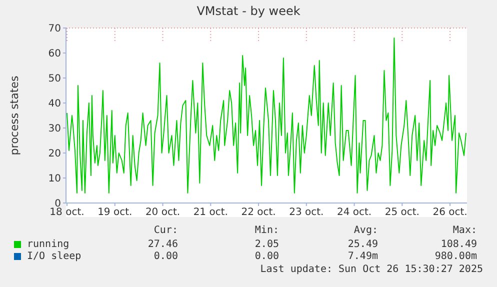 This screenshot has width=497, height=287. Describe the element at coordinates (362, 256) in the screenshot. I see `text: 7.49m` at that location.